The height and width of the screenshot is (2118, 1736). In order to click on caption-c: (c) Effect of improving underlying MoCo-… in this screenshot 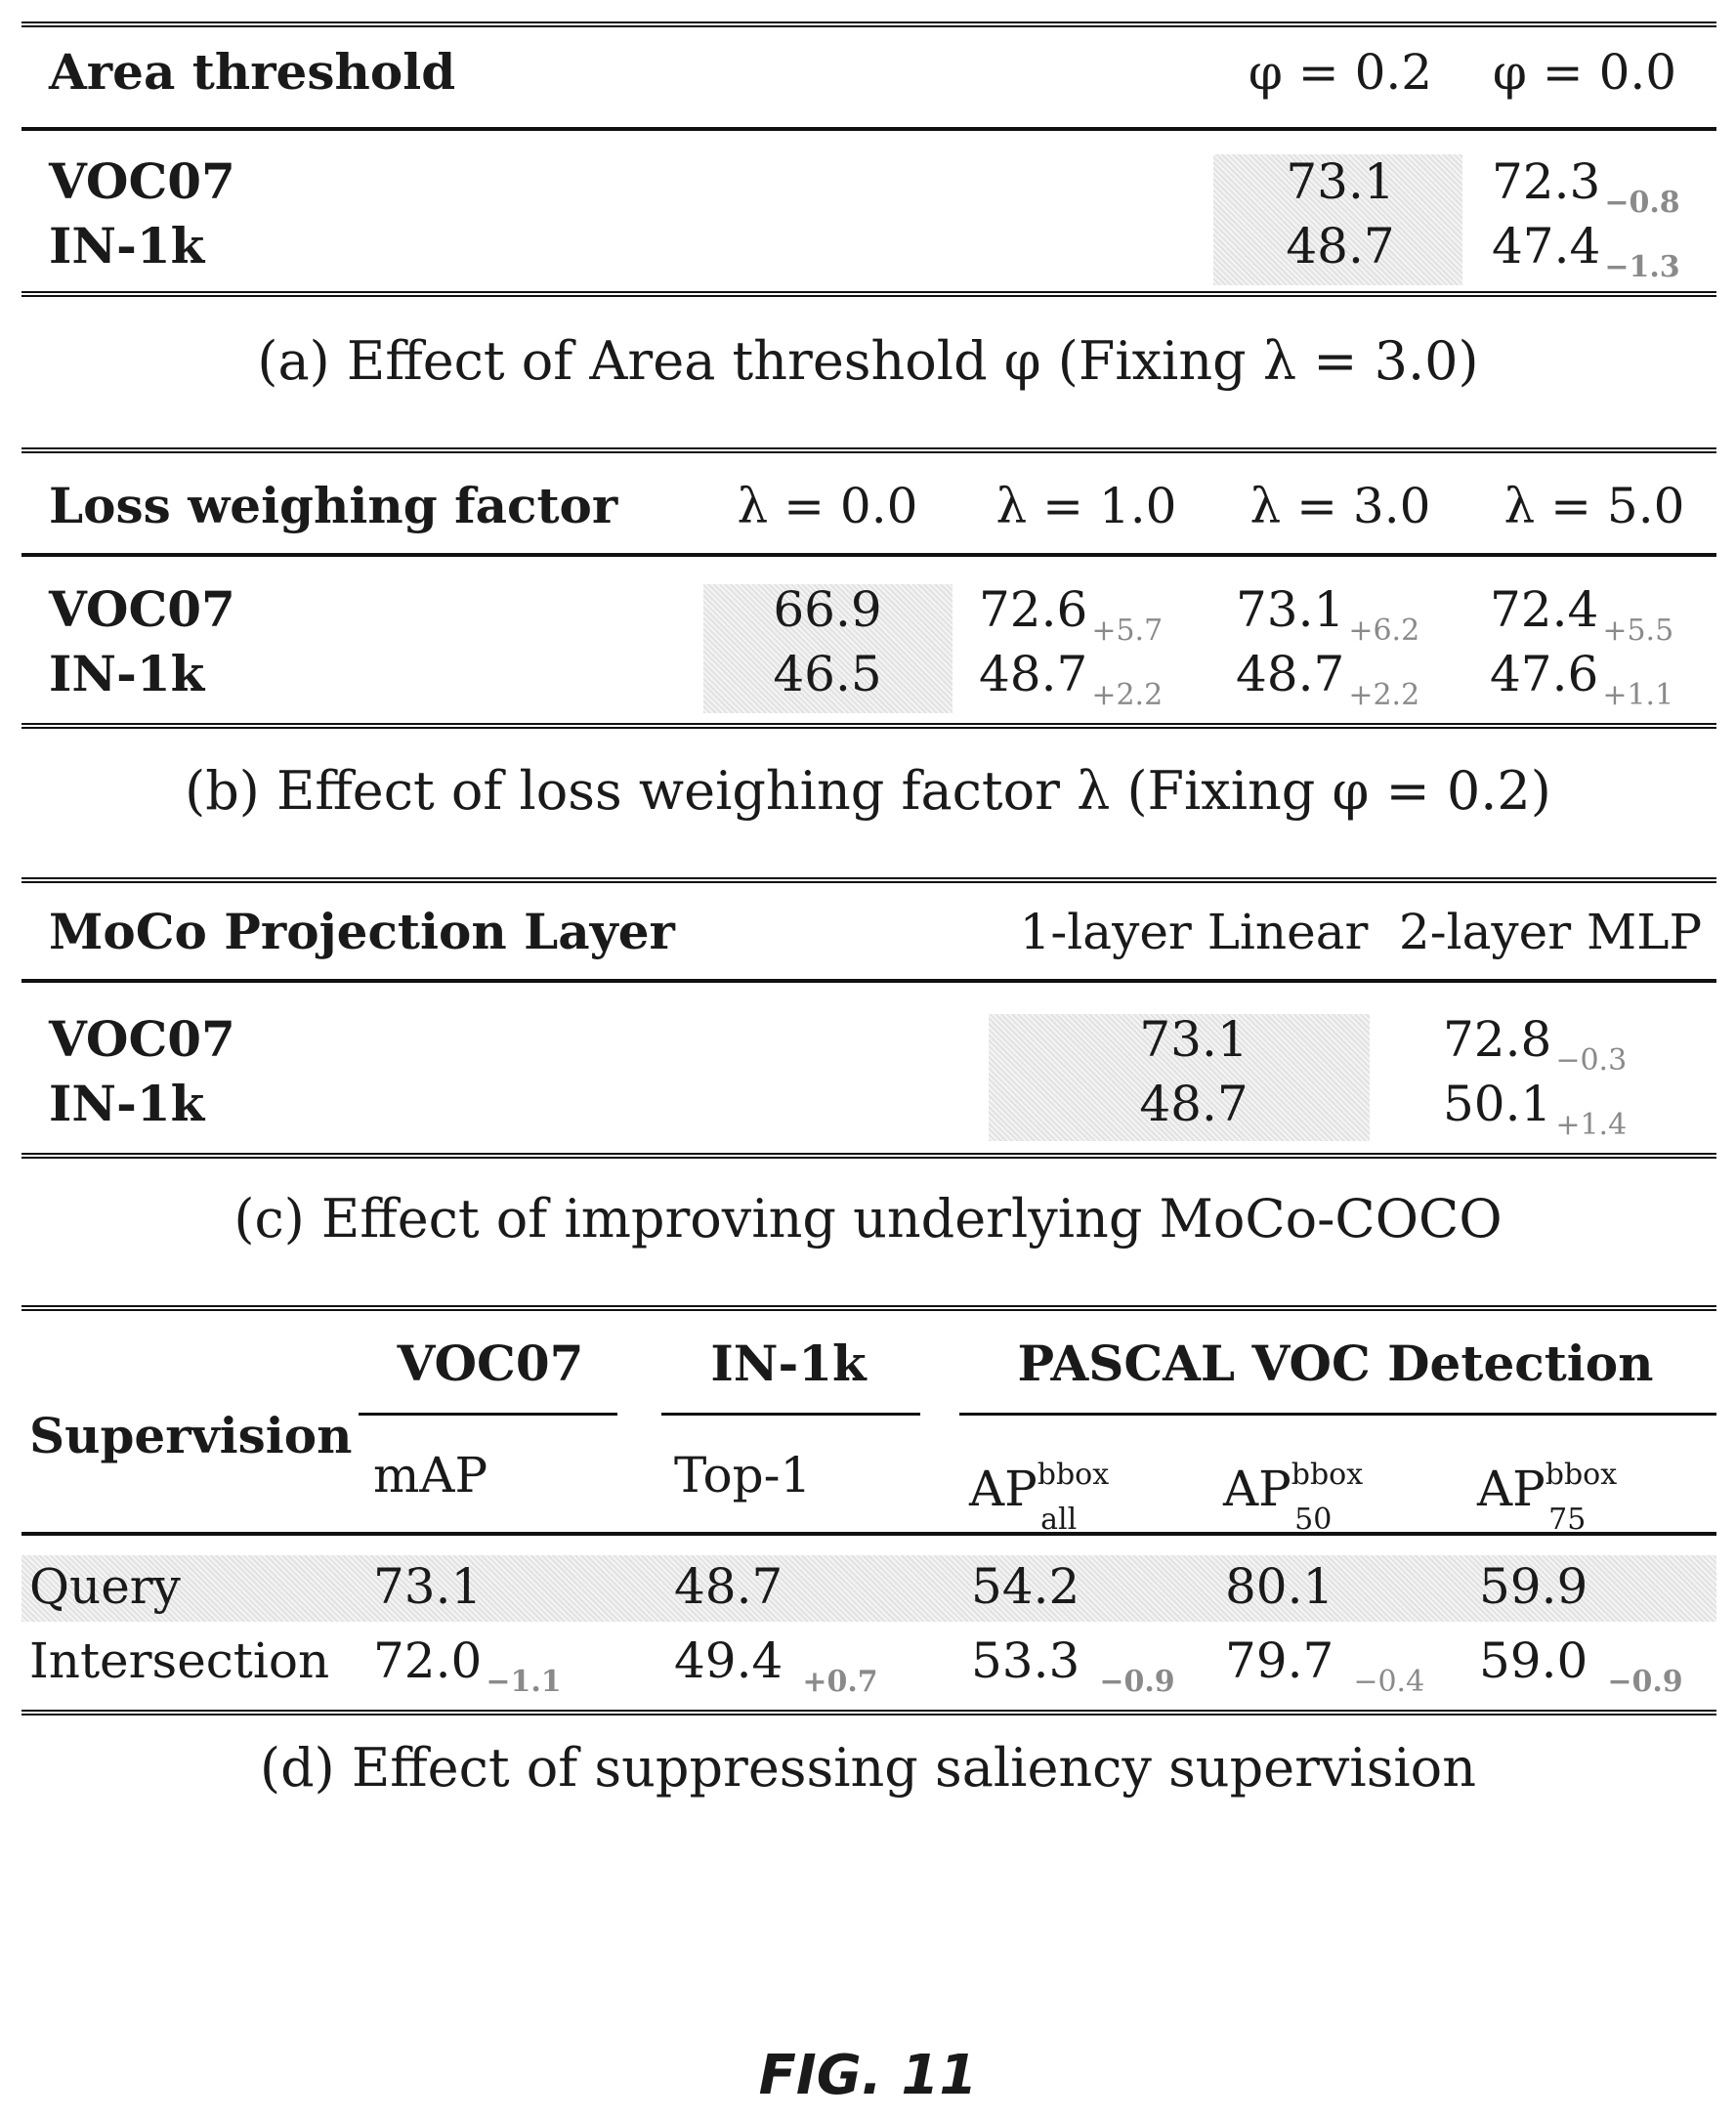, I will do `click(868, 1219)`.